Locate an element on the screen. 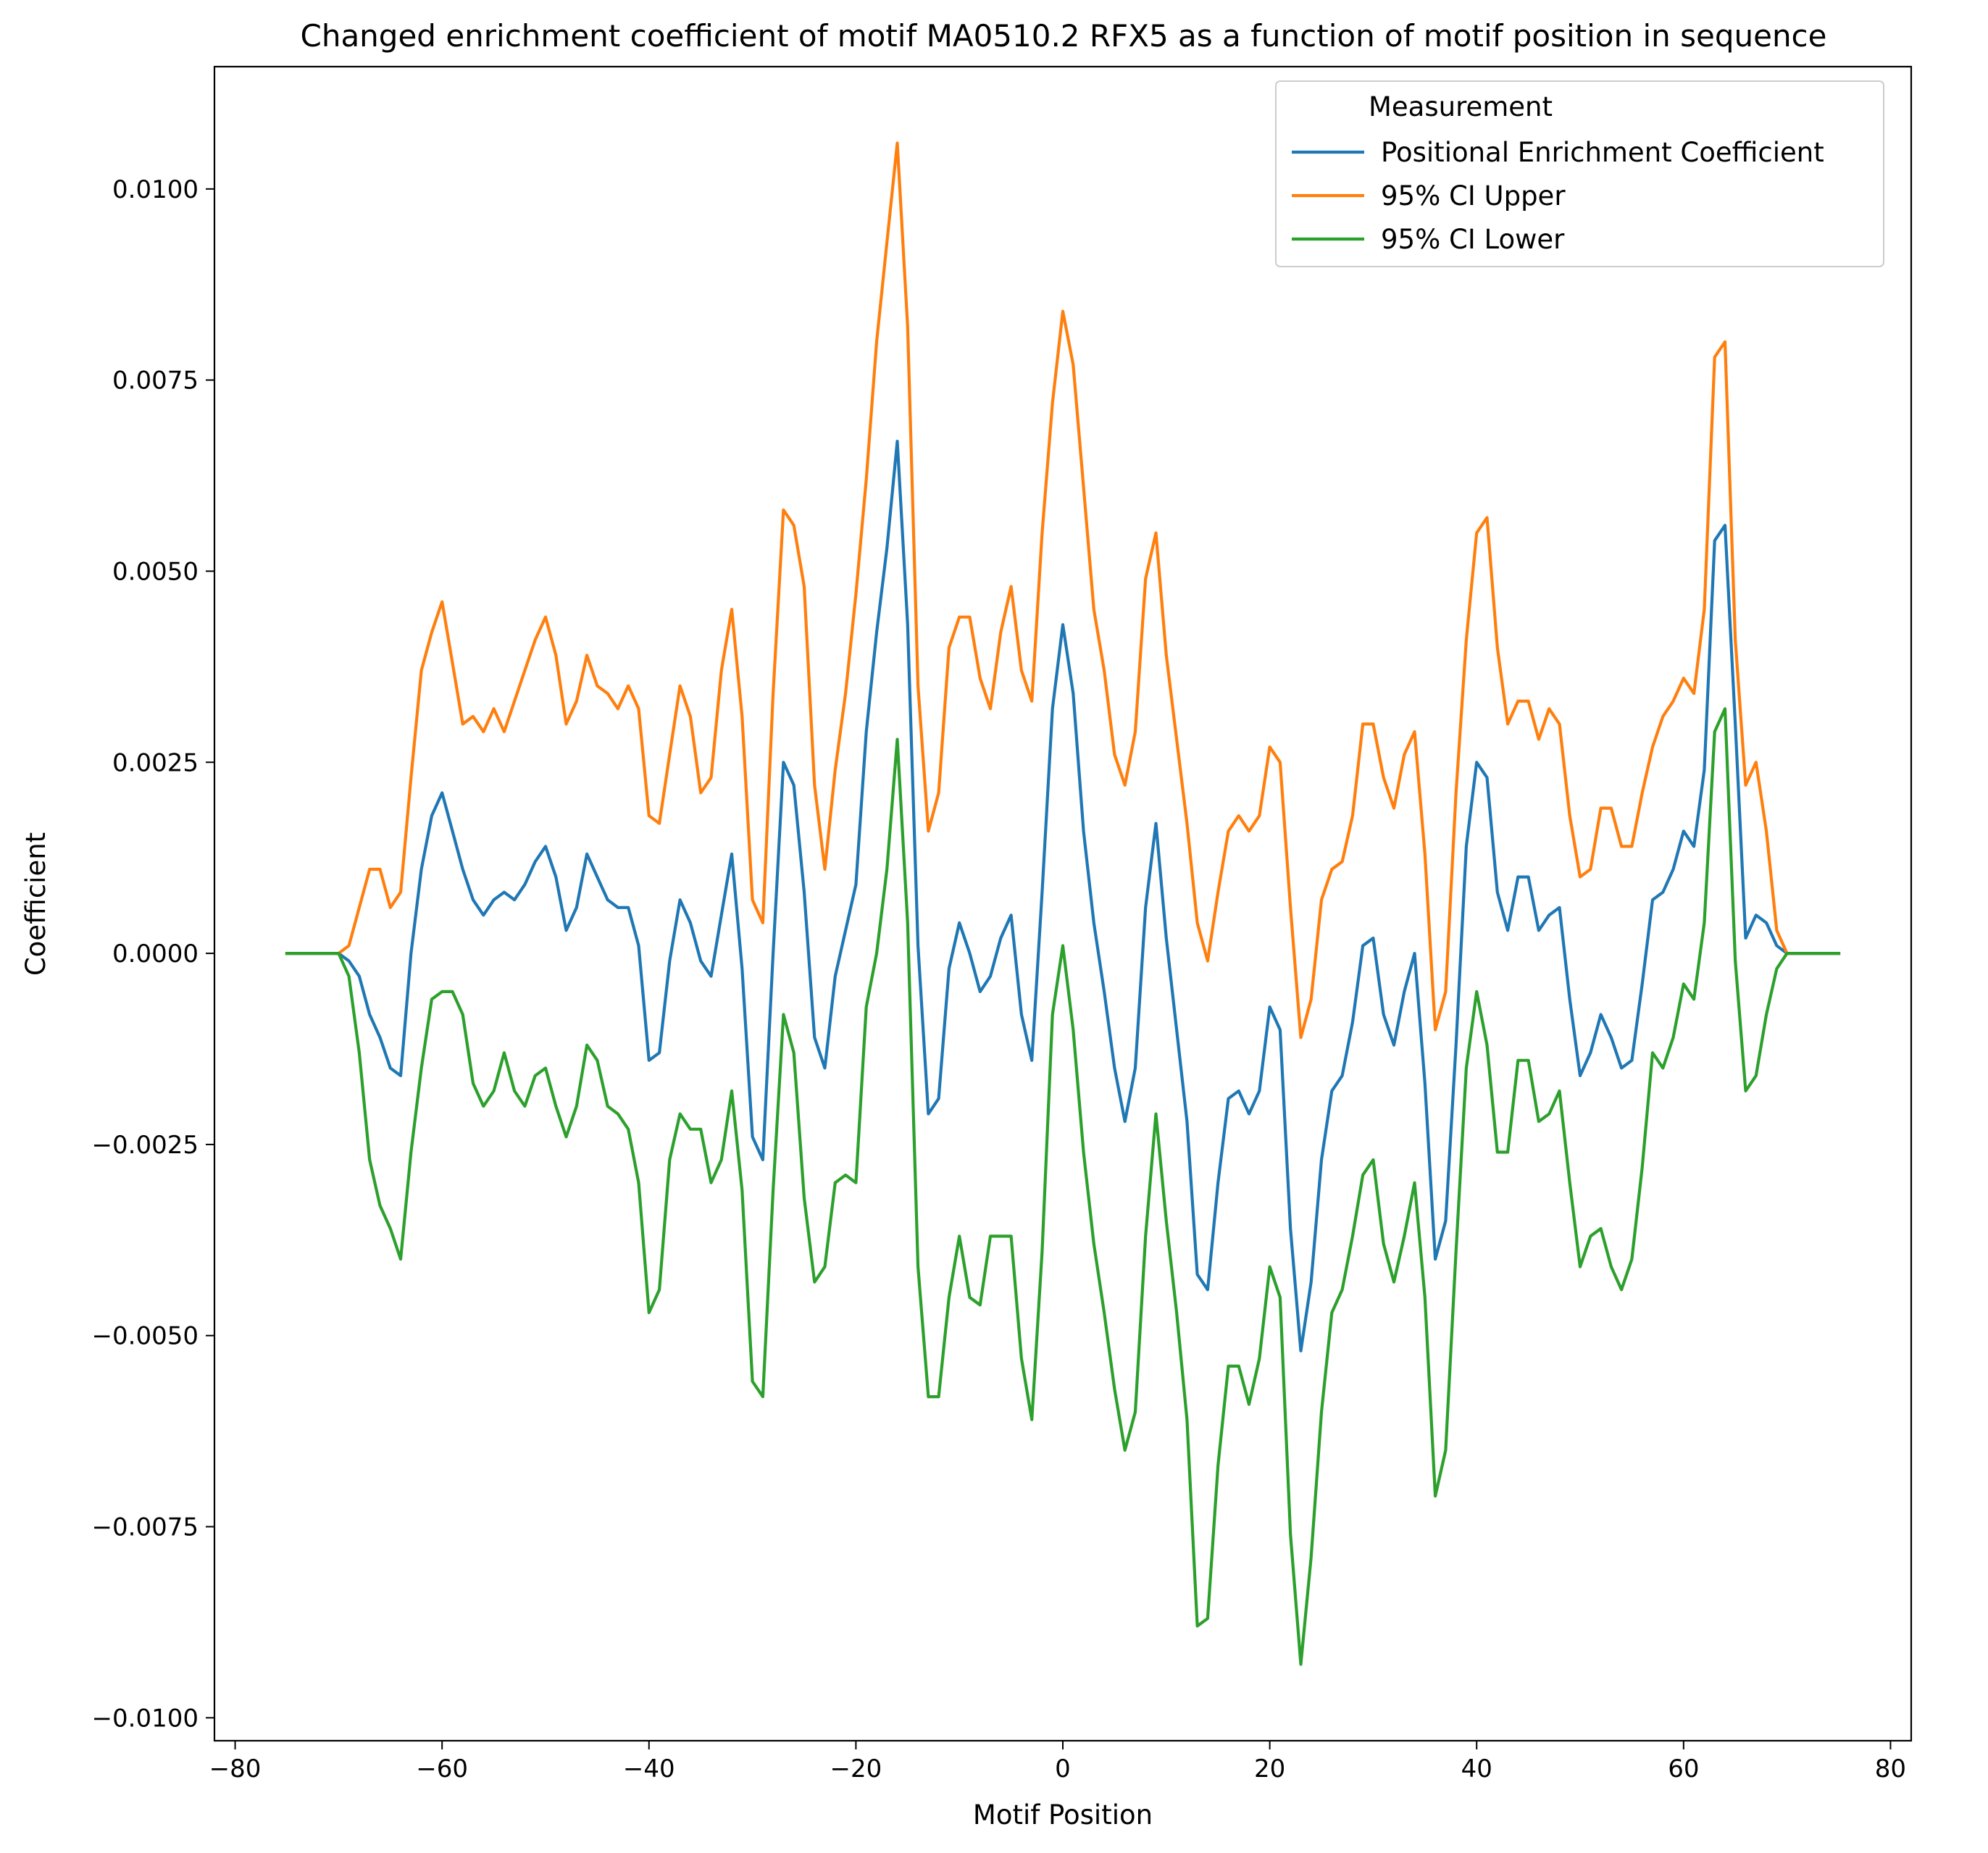 This screenshot has width=1988, height=1853. y-tick-label: 0.0025 is located at coordinates (155, 762).